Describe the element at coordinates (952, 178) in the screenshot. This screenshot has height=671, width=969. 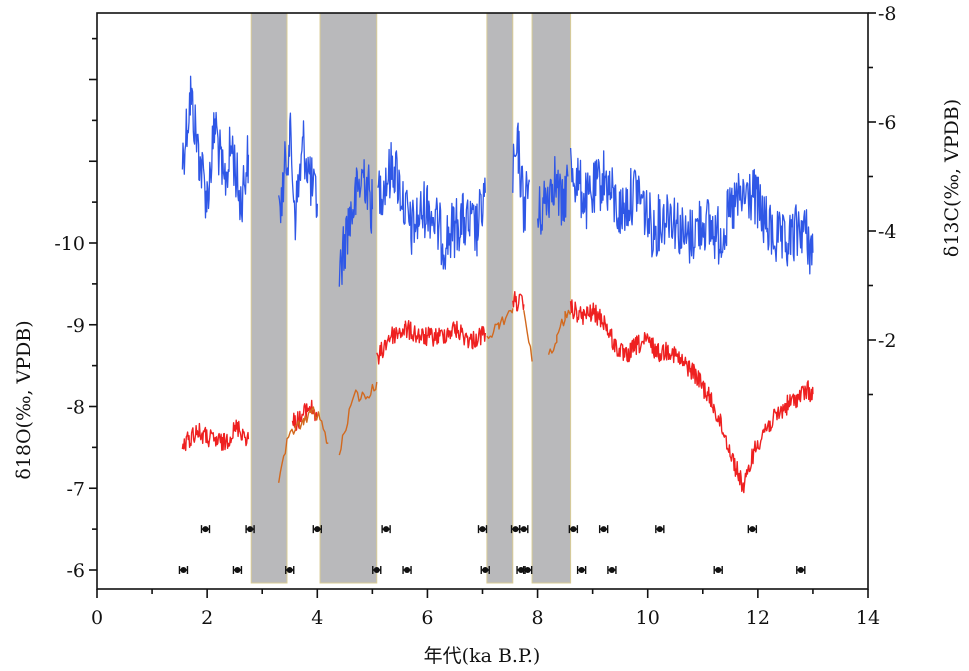
I see `y-axis-right-title: δ13C(‰, VPDB)` at that location.